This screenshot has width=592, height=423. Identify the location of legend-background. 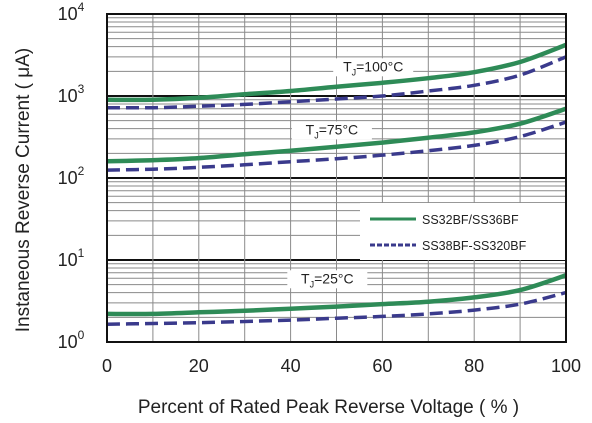
(463, 231).